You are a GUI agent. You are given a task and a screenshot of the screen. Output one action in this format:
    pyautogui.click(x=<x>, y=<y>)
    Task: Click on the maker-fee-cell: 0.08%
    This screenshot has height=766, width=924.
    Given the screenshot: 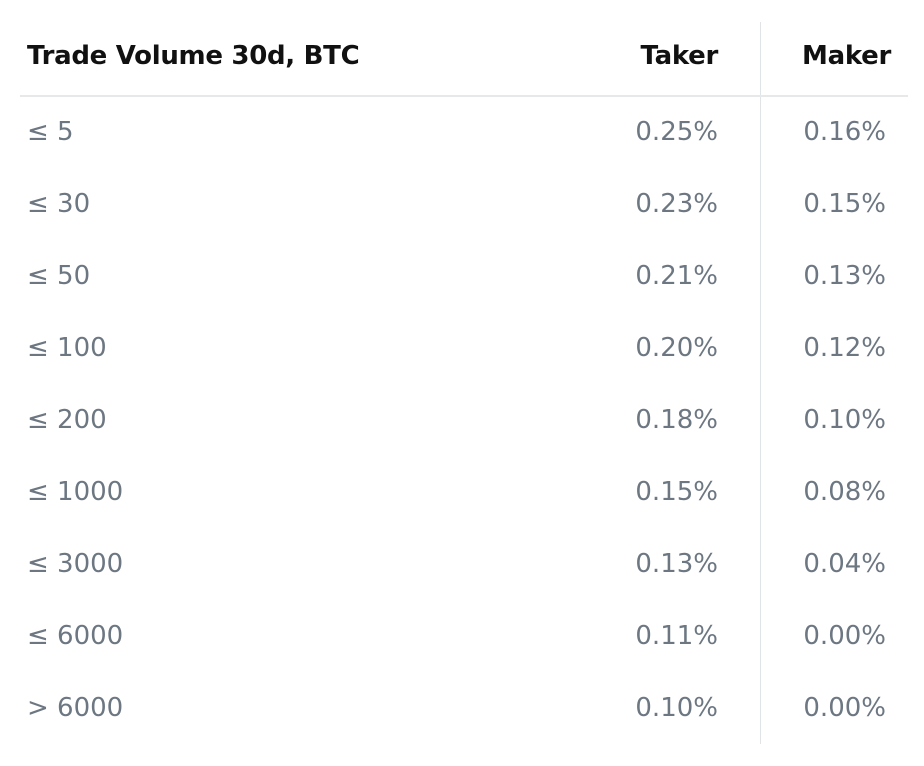 What is the action you would take?
    pyautogui.click(x=844, y=492)
    